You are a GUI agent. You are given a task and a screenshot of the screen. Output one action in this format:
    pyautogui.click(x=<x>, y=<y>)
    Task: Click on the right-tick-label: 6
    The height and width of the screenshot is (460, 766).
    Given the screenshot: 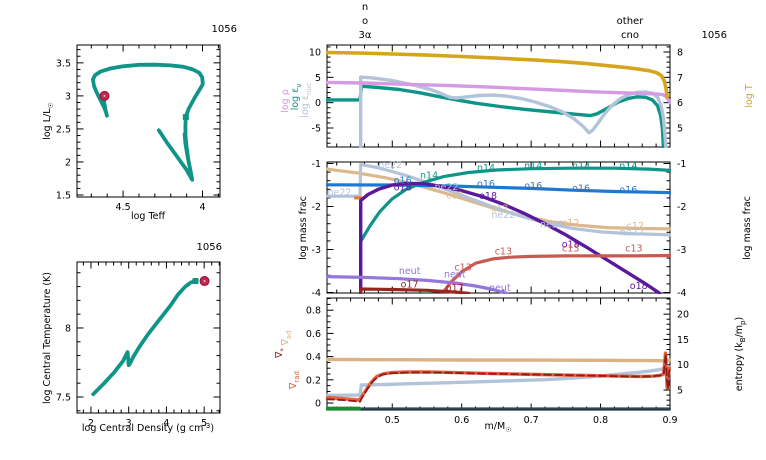 What is the action you would take?
    pyautogui.click(x=680, y=103)
    